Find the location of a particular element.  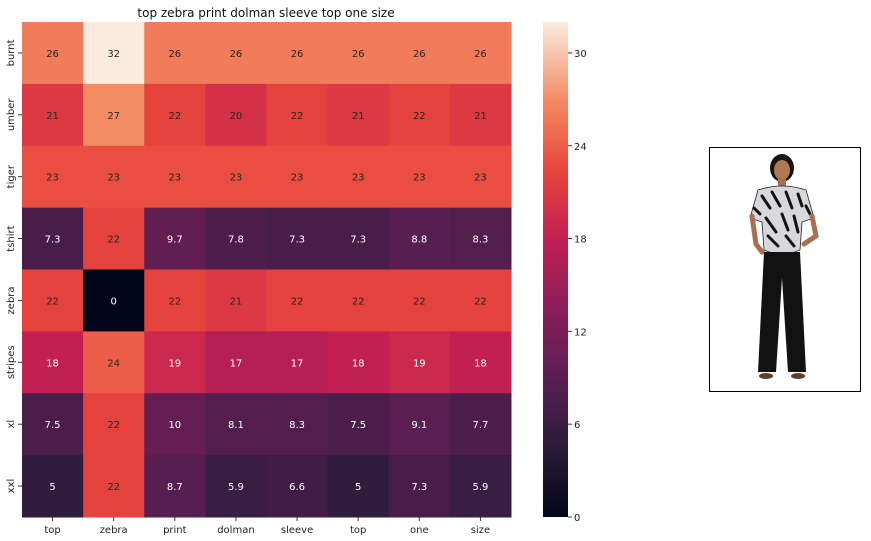

cell-value-label: 7.8 is located at coordinates (236, 240).